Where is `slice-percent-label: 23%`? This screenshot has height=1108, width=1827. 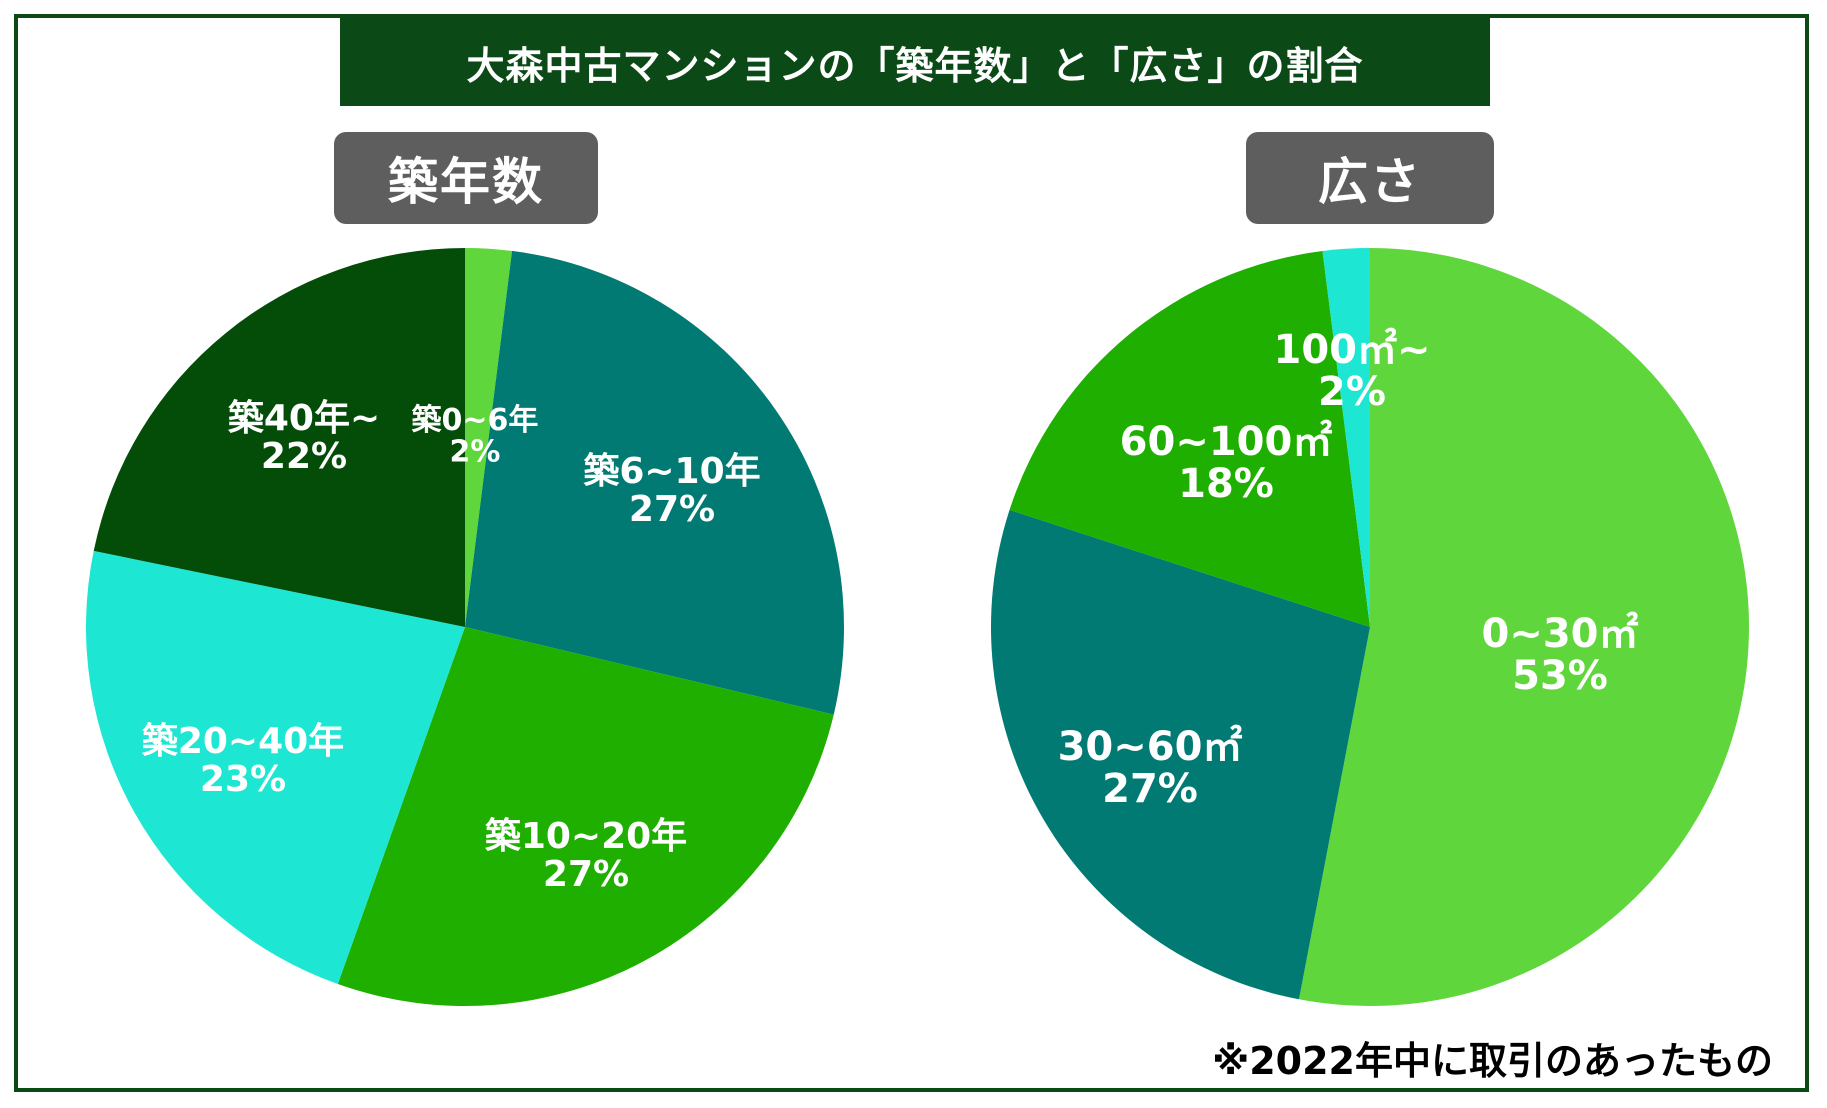
slice-percent-label: 23% is located at coordinates (243, 779).